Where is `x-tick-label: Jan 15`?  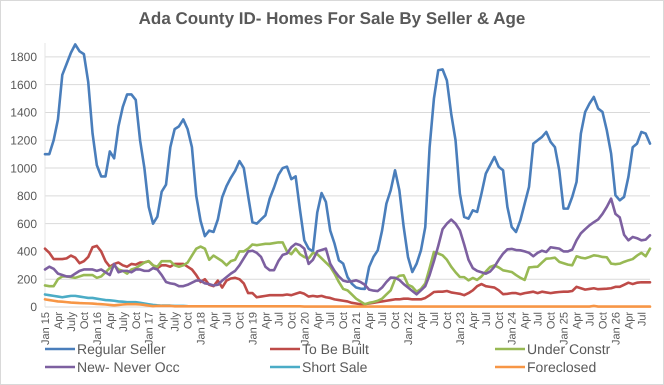
x-tick-label: Jan 15 is located at coordinates (46, 329).